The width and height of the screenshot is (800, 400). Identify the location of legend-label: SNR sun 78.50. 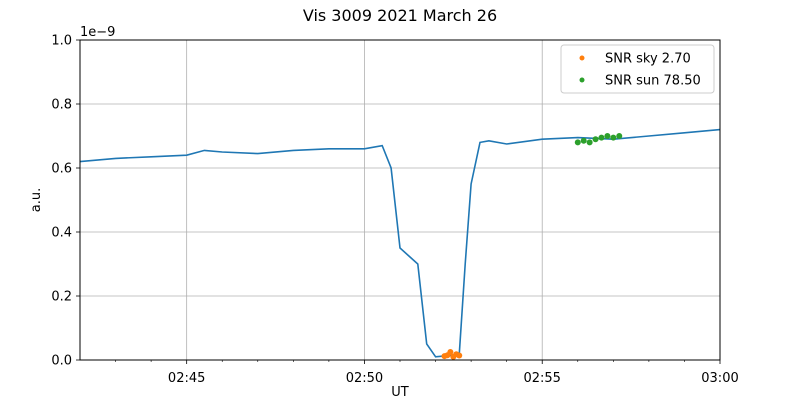
(653, 81).